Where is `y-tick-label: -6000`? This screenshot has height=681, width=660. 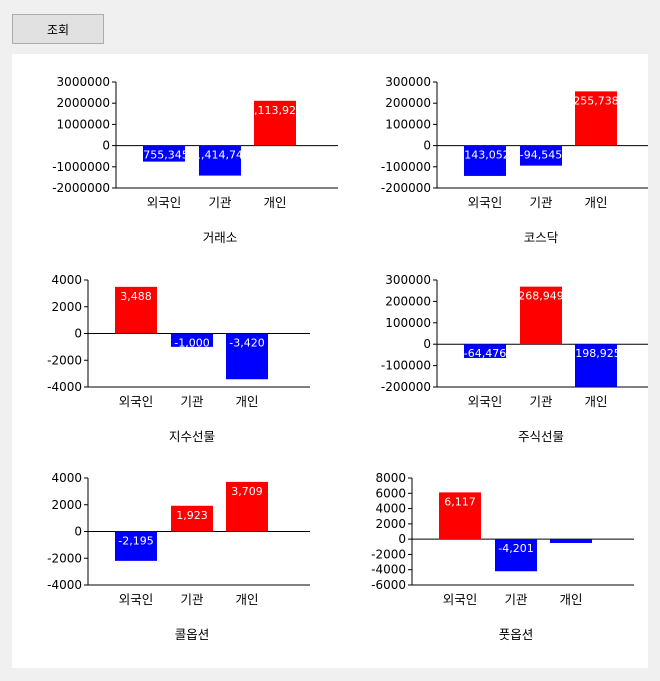
y-tick-label: -6000 is located at coordinates (388, 585).